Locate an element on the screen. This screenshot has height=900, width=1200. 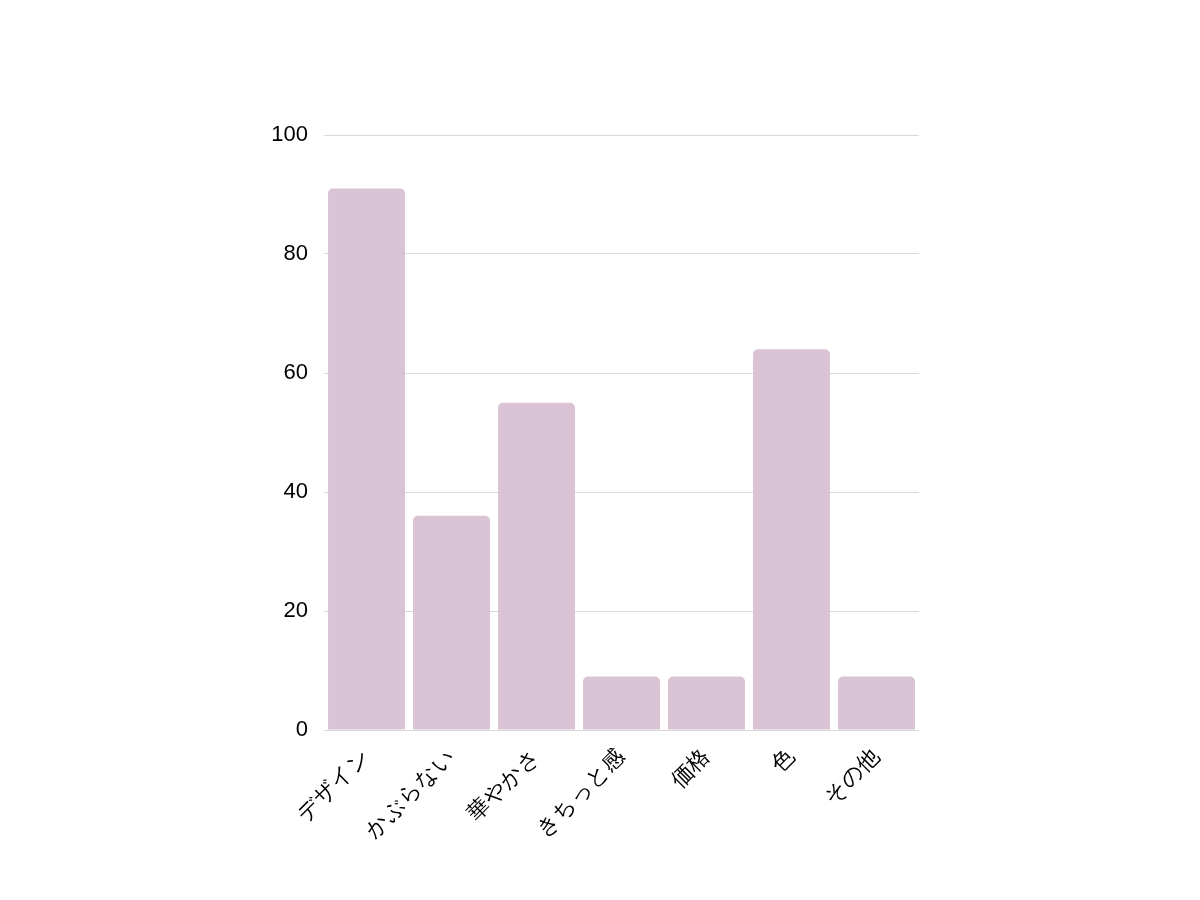
y-tick-label: 100 is located at coordinates (289, 134).